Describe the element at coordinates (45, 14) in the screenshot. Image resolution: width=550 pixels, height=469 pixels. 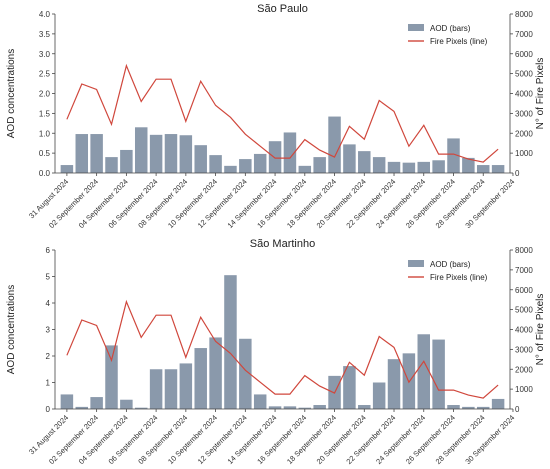
I see `left-tick-label: 4.0` at that location.